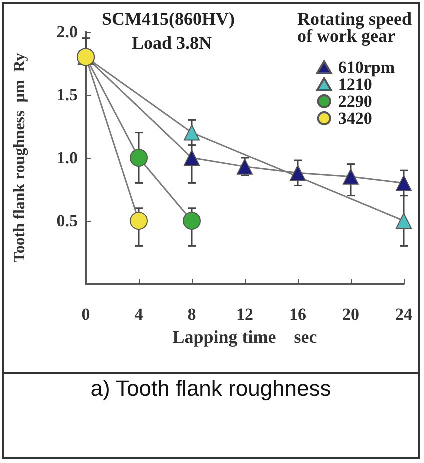 Image resolution: width=424 pixels, height=463 pixels. Describe the element at coordinates (355, 118) in the screenshot. I see `legend-label: 3420` at that location.